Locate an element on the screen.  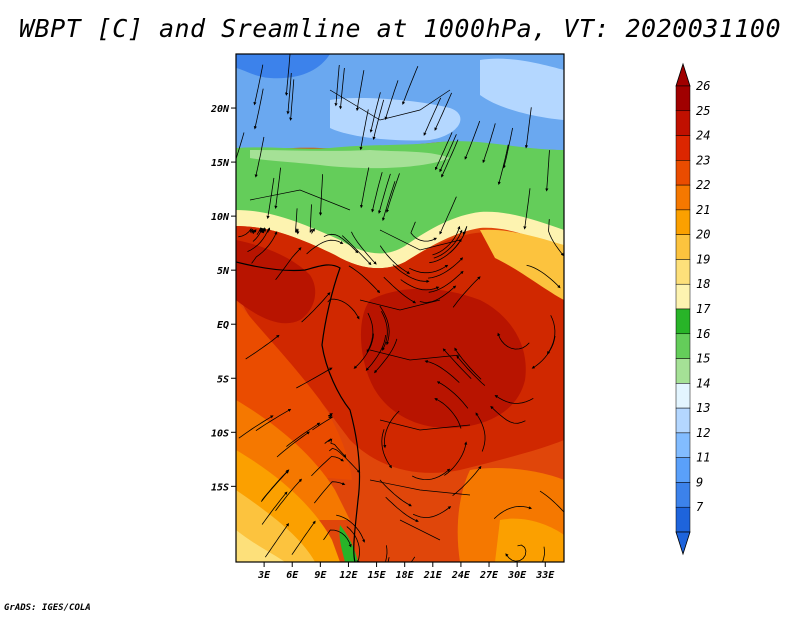
colorbar-label: 23 is located at coordinates (703, 160).